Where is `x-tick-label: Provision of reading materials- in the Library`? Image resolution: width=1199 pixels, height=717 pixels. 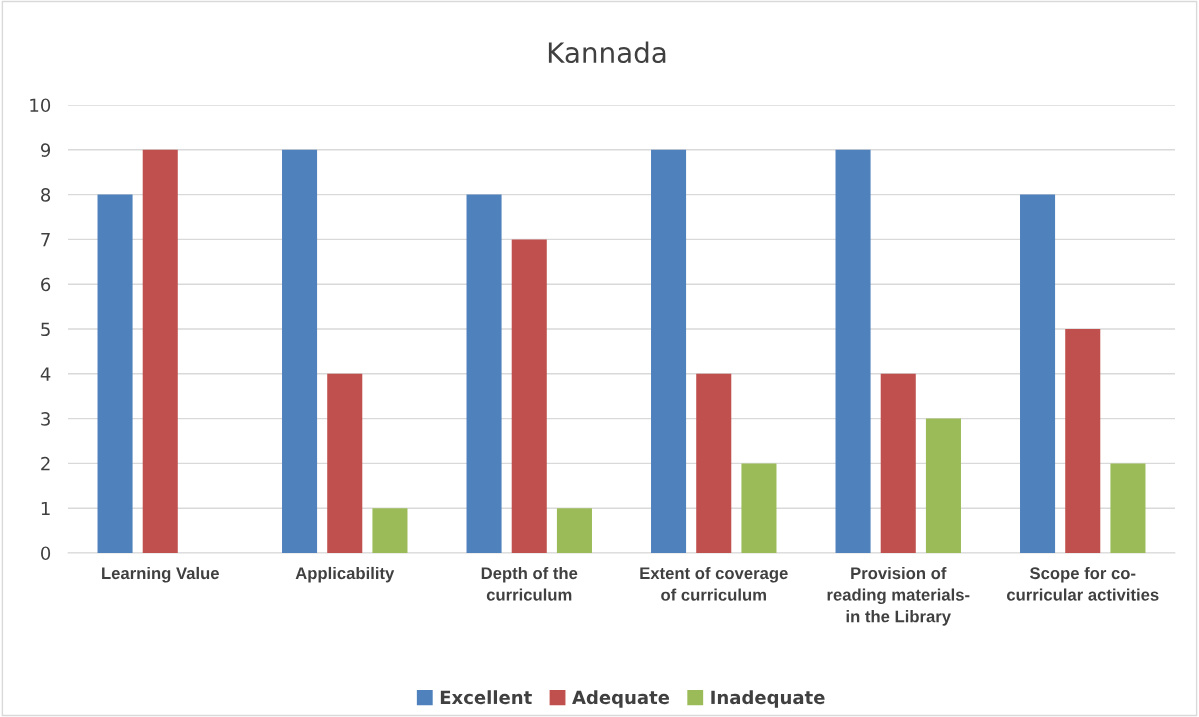 x-tick-label: Provision of reading materials- in the Library is located at coordinates (898, 596).